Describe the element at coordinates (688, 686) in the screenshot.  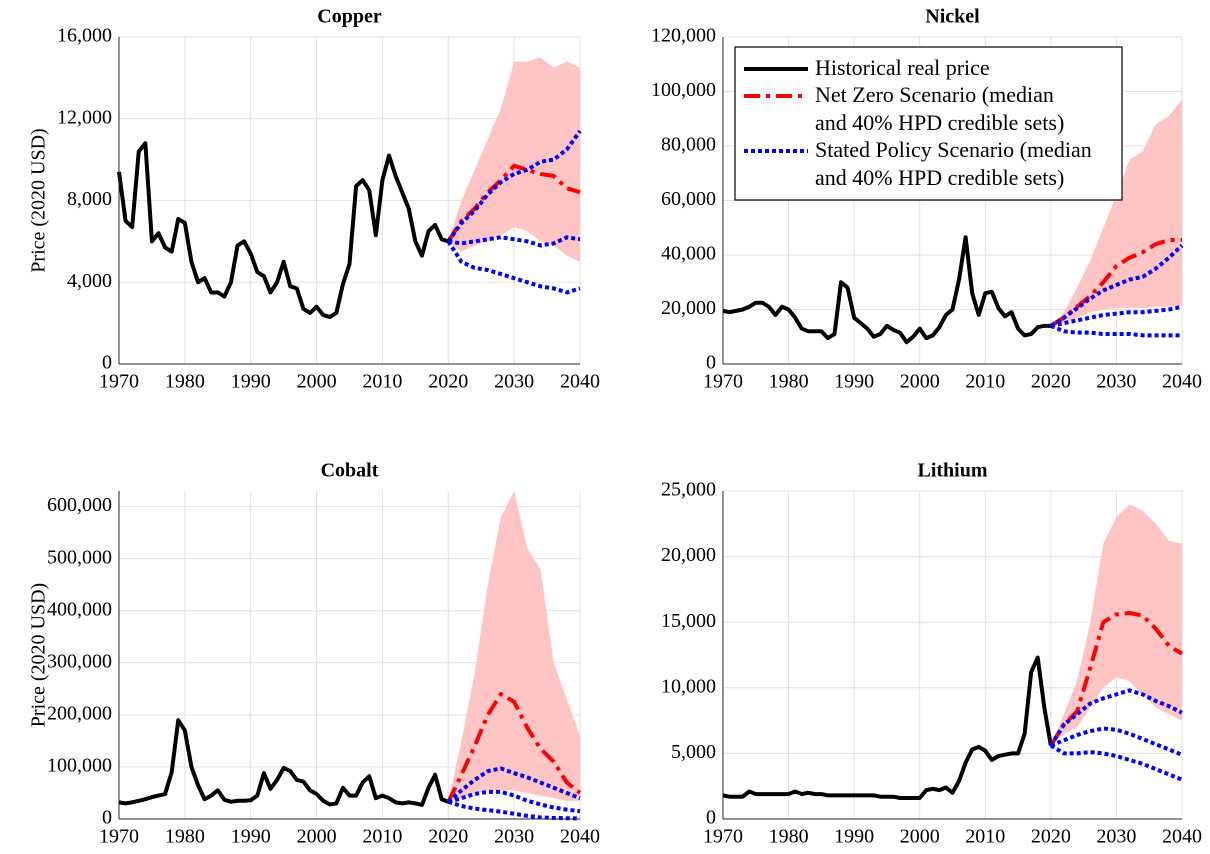
I see `y-tick-label: 10,000` at that location.